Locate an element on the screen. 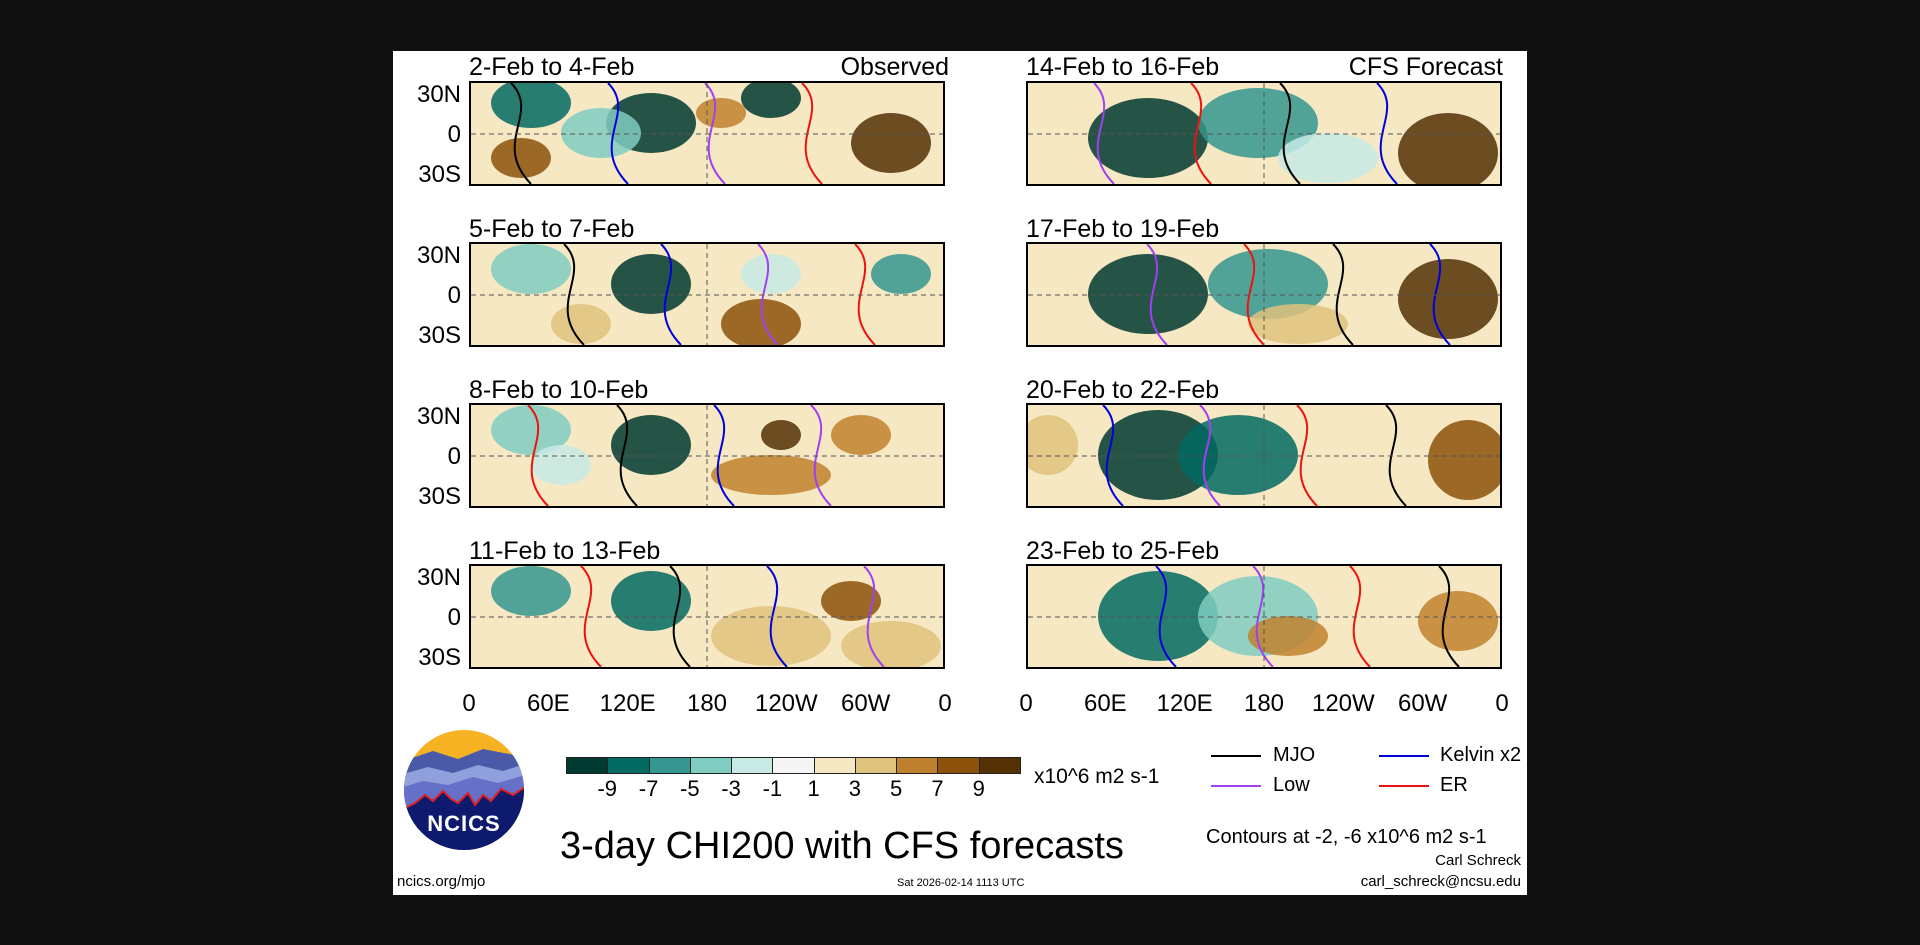 The image size is (1920, 945). colorbar-units: x10^6 m2 s-1 is located at coordinates (1097, 776).